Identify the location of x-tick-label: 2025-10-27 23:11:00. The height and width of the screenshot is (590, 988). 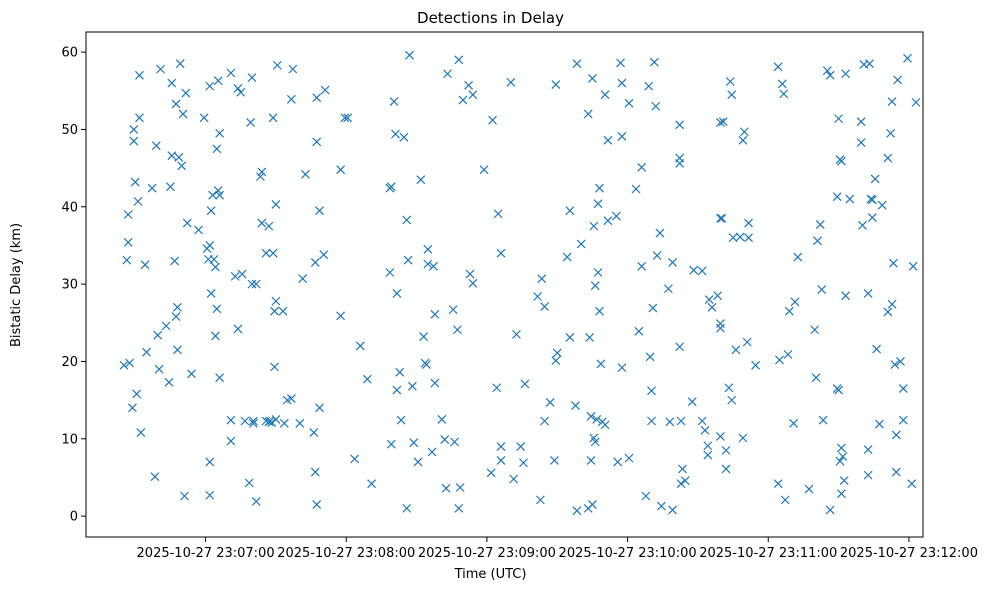
(768, 553).